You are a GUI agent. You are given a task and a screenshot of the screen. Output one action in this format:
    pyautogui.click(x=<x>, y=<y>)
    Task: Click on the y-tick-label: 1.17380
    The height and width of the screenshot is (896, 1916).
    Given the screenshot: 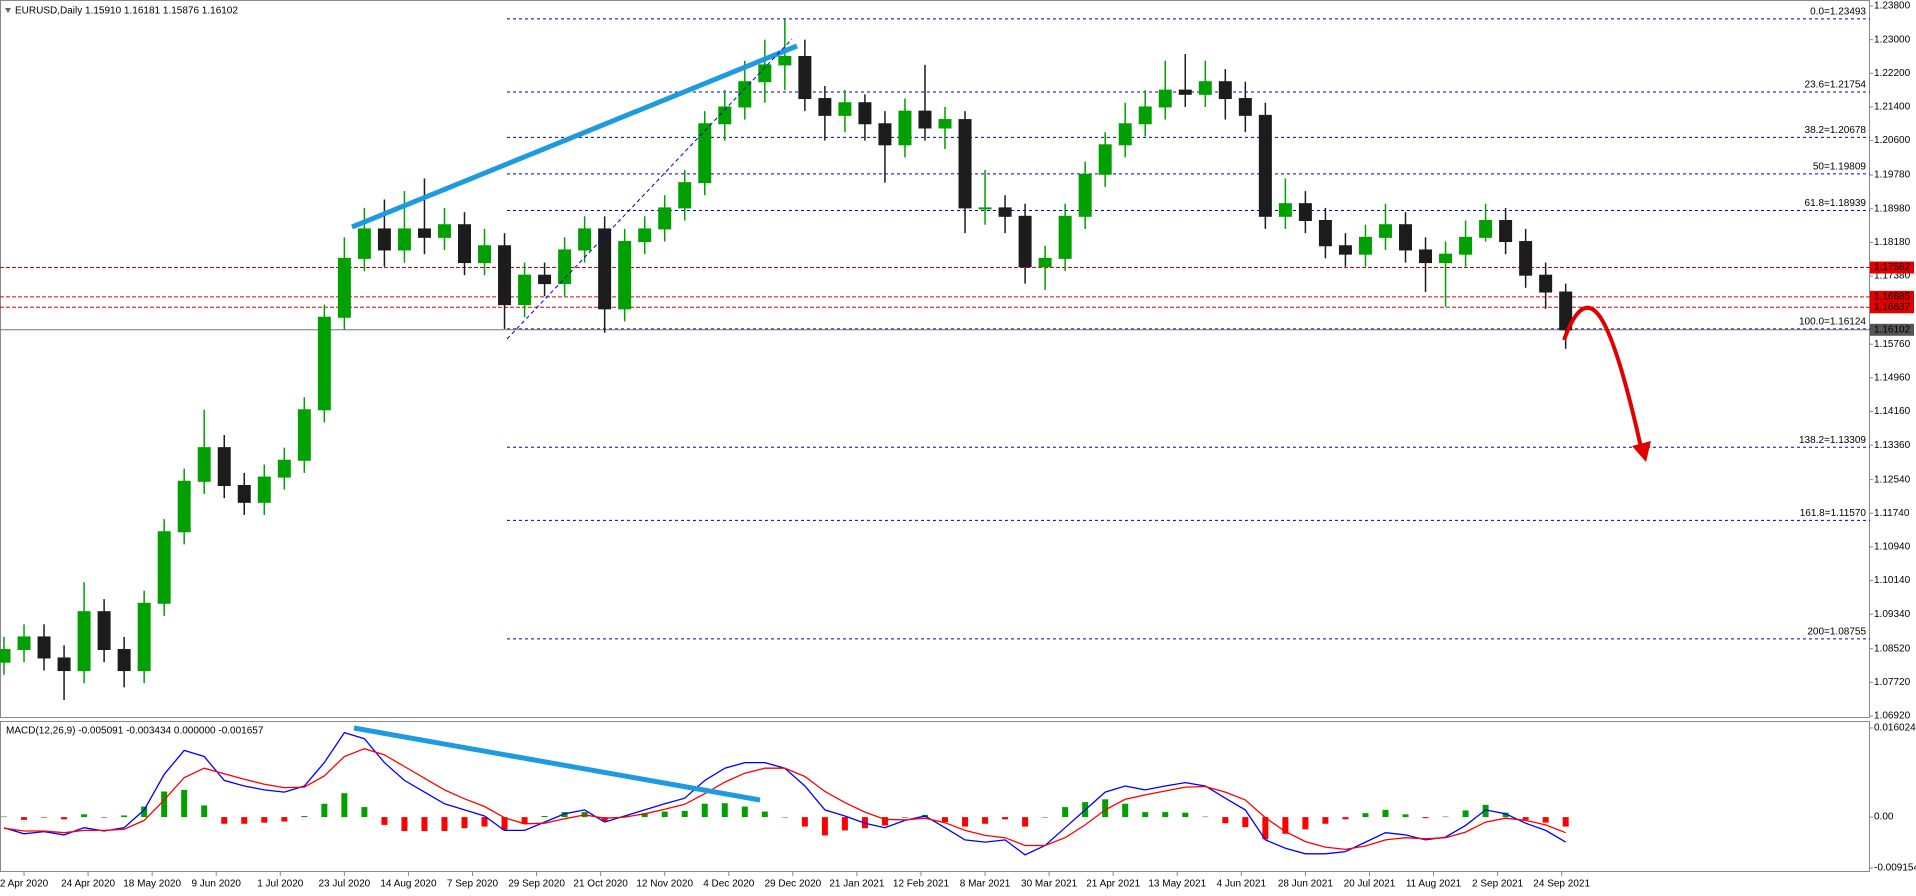 What is the action you would take?
    pyautogui.click(x=1892, y=276)
    